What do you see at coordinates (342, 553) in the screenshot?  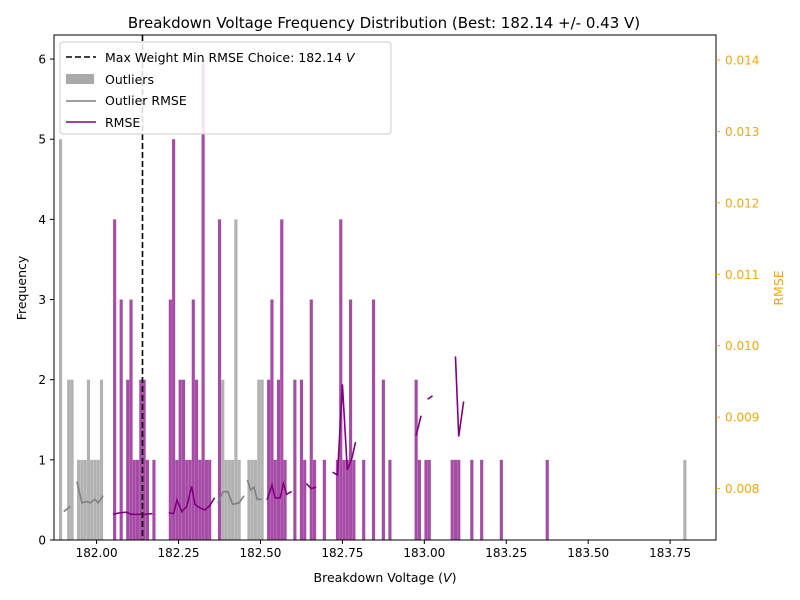 I see `x-tick-label-3: 182.75` at bounding box center [342, 553].